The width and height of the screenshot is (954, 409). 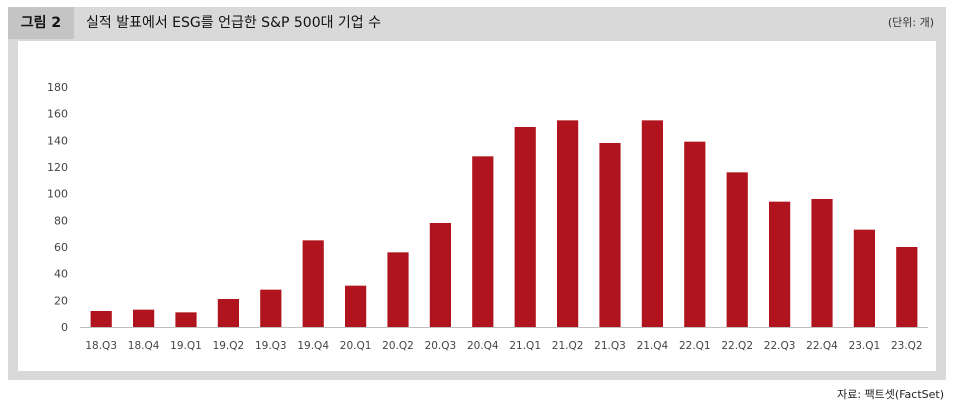 I want to click on x-tick-label: 21.Q1, so click(x=525, y=346).